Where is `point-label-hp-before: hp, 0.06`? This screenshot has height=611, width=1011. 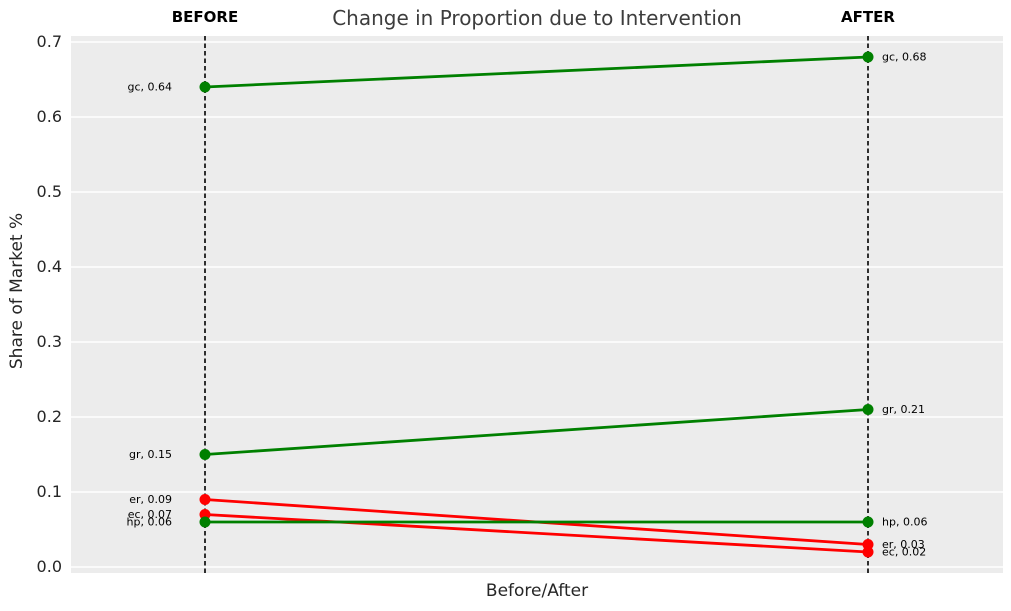
point-label-hp-before: hp, 0.06 is located at coordinates (149, 522).